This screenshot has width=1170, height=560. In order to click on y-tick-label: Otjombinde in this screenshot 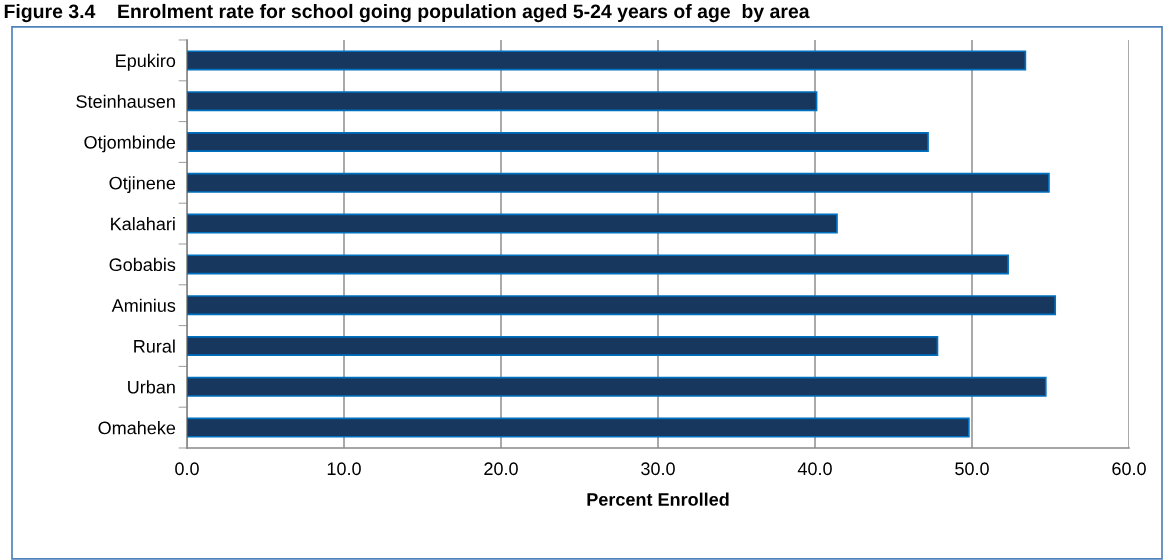, I will do `click(130, 144)`.